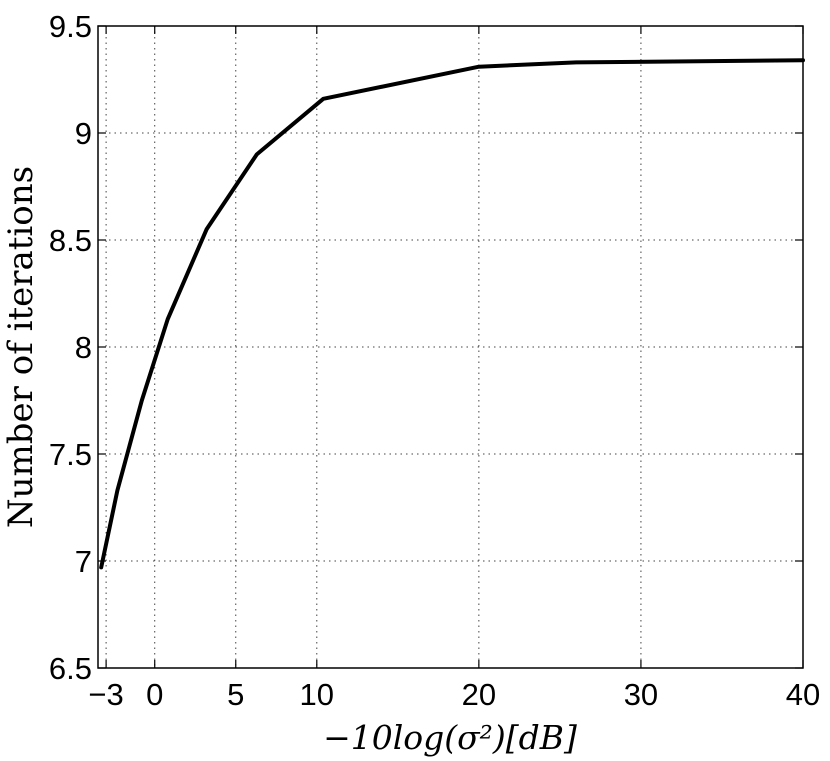  Describe the element at coordinates (479, 694) in the screenshot. I see `x-tick-label: 20` at that location.